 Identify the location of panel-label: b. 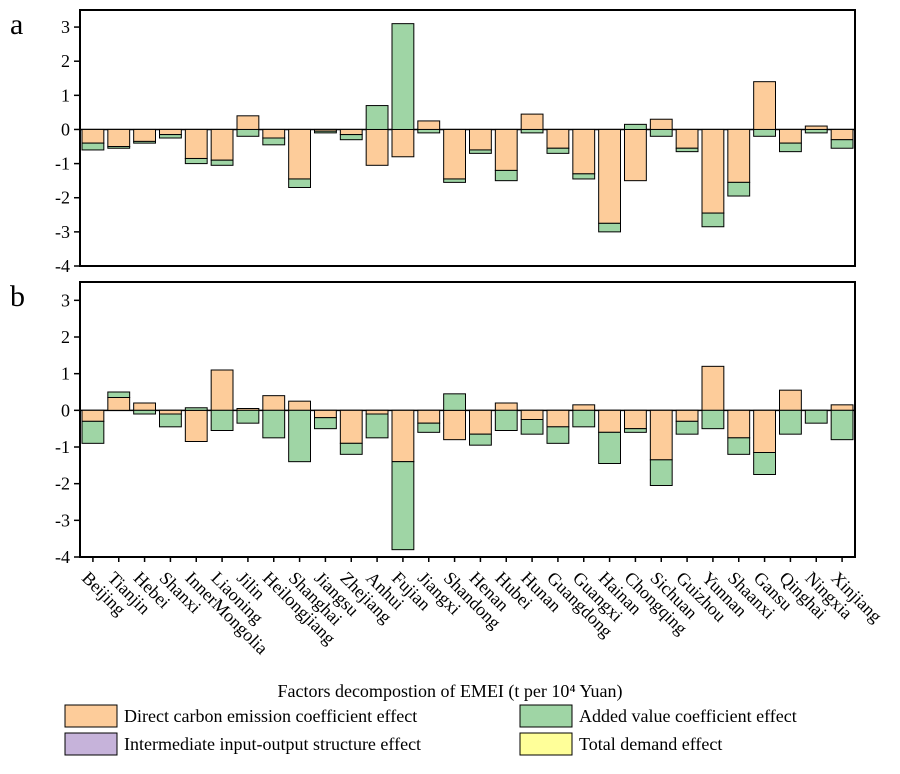
(17, 296).